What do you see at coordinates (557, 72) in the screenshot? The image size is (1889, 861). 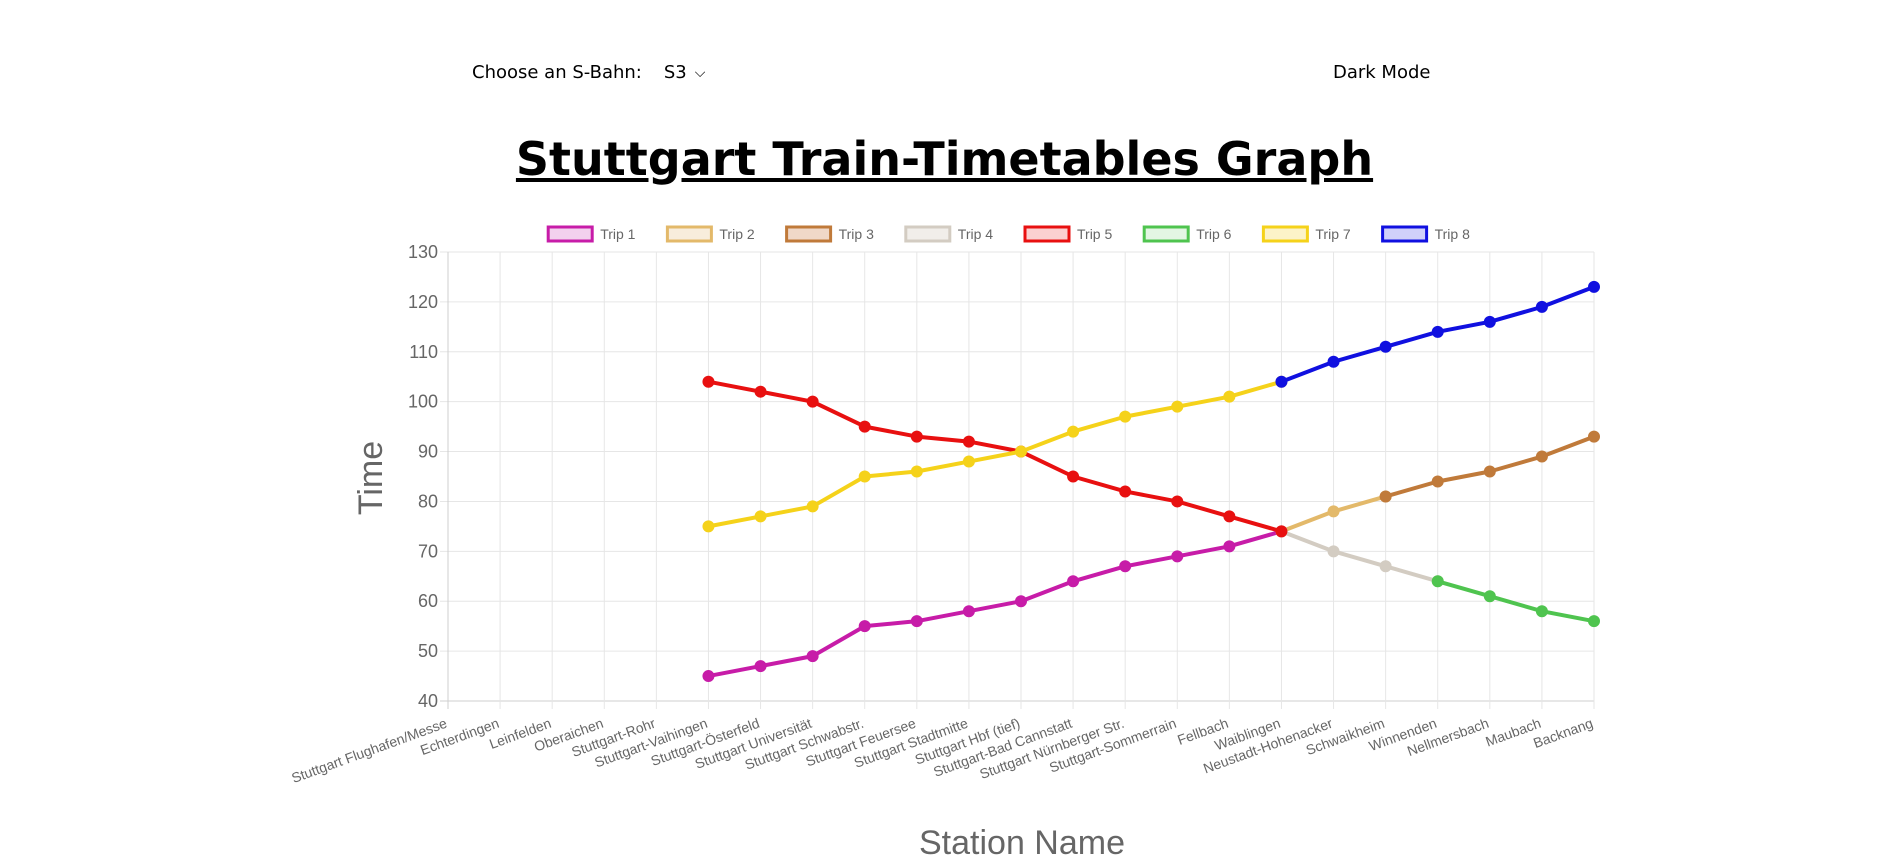 I see `sbahn-select-label: Choose an S-Bahn:` at bounding box center [557, 72].